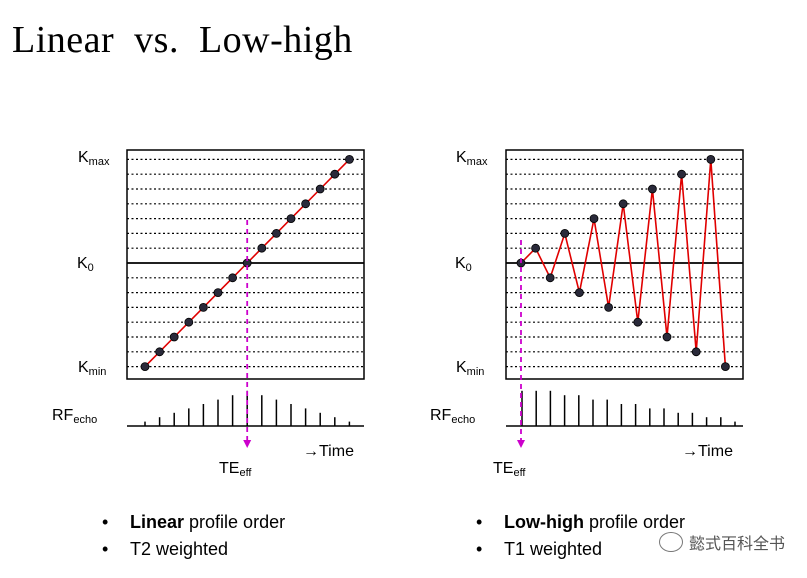 Image resolution: width=807 pixels, height=578 pixels. Describe the element at coordinates (472, 158) in the screenshot. I see `low-high-kmax-label: Kmax` at that location.